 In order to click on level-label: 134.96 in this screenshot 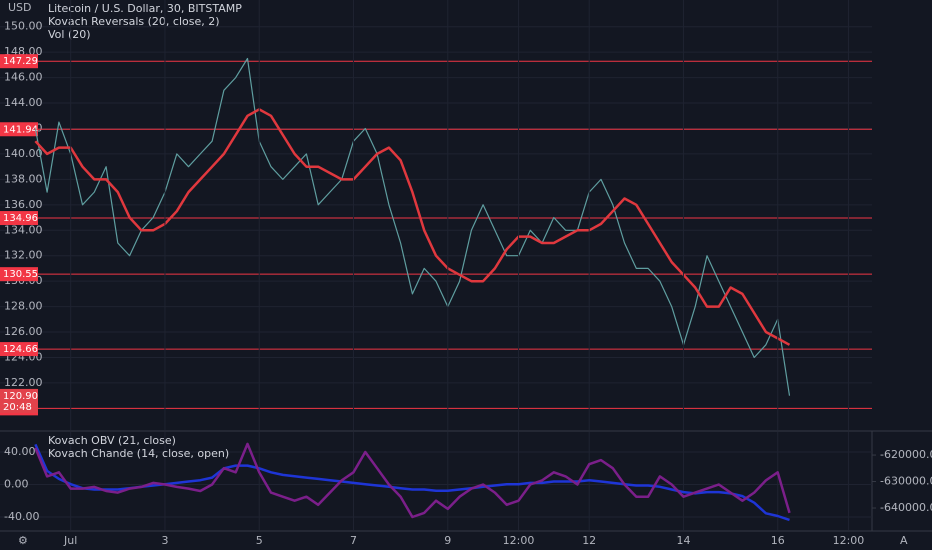, I will do `click(20, 218)`.